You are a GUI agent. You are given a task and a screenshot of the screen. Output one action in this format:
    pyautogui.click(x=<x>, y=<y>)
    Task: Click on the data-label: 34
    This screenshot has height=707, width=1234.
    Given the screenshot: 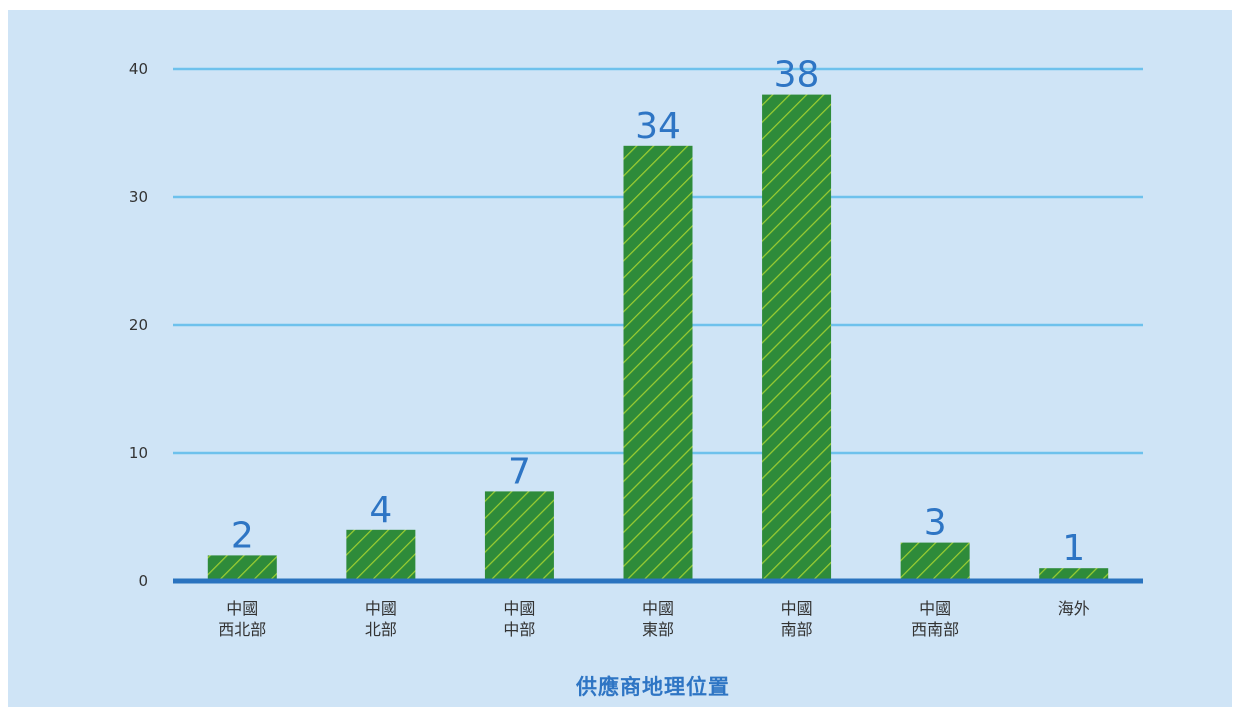 What is the action you would take?
    pyautogui.click(x=658, y=126)
    